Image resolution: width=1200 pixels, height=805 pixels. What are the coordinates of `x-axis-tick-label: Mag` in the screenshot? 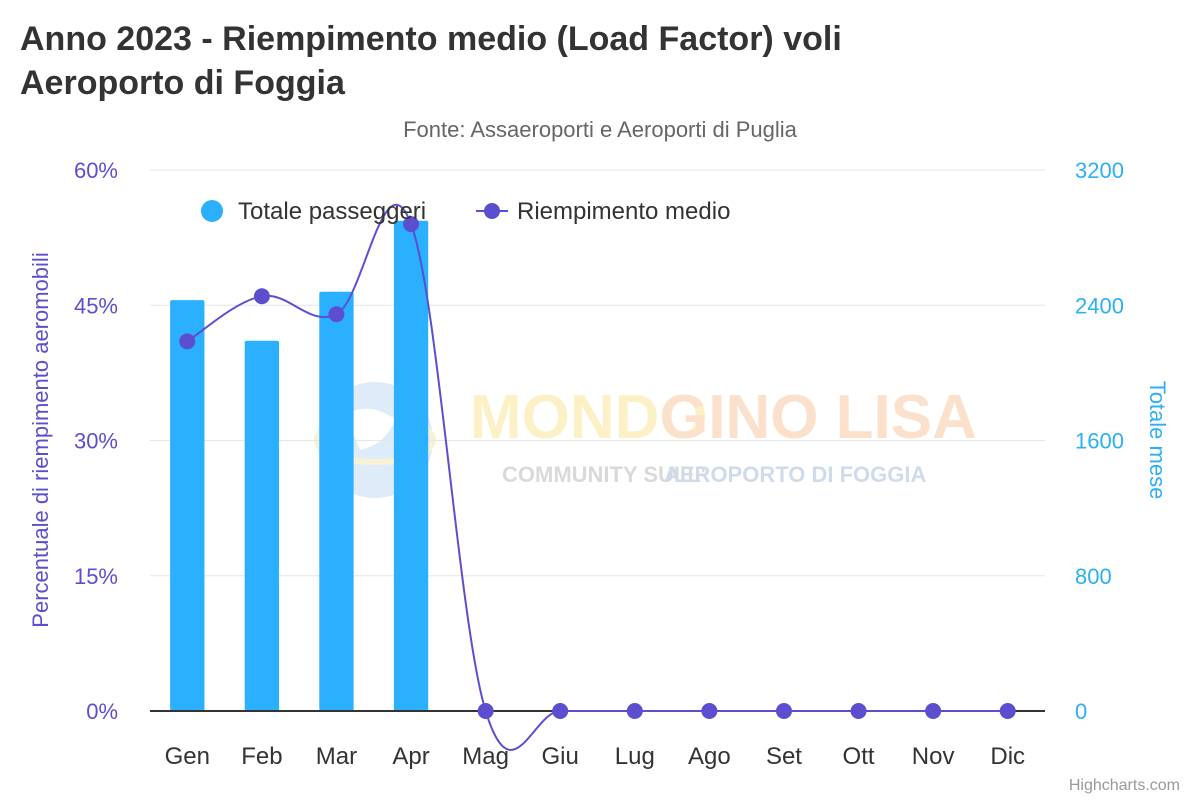 It's located at (485, 756).